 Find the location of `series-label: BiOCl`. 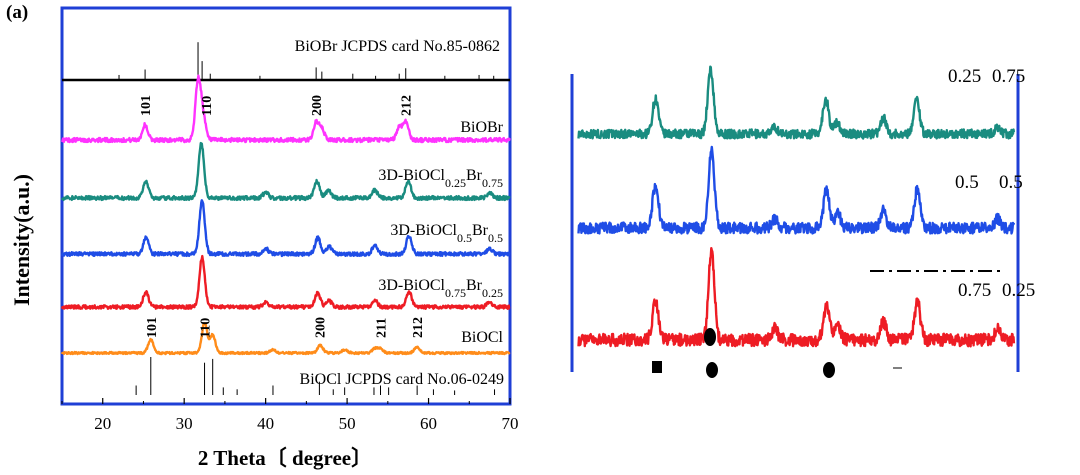

series-label: BiOCl is located at coordinates (482, 337).